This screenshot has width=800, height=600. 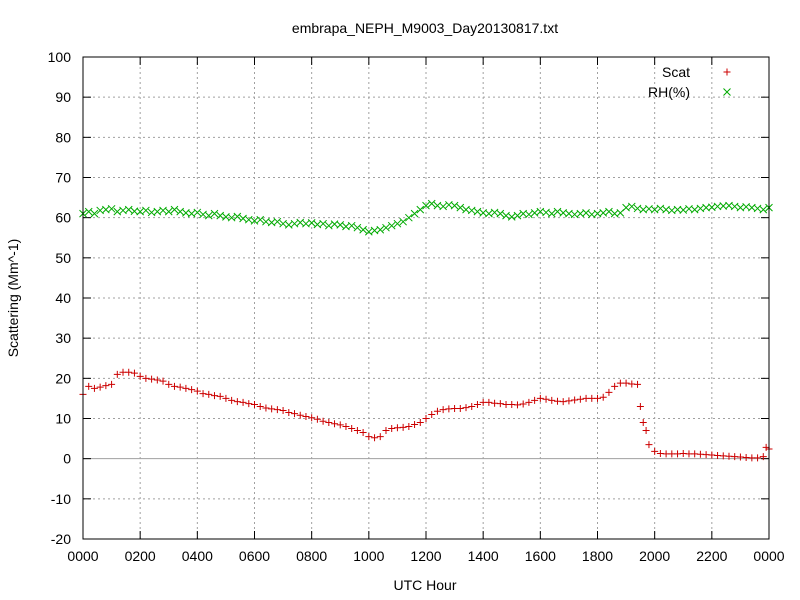 I want to click on y-tick-label: 50, so click(x=63, y=258).